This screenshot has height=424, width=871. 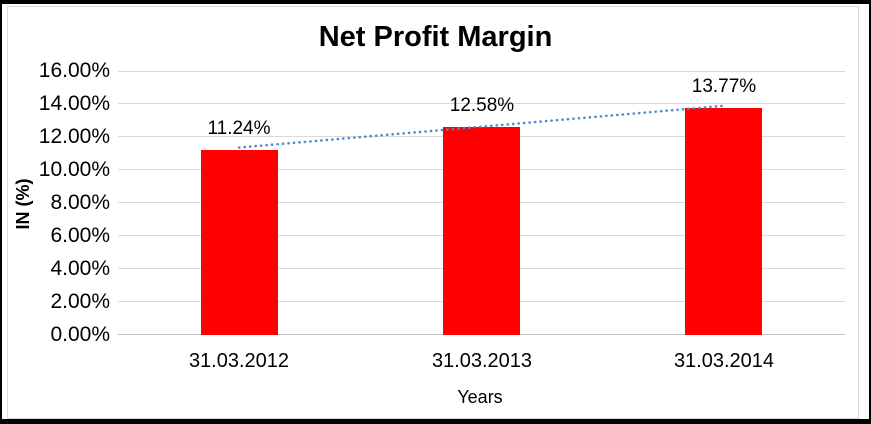 What do you see at coordinates (74, 136) in the screenshot?
I see `y-axis-tick-label: 12.00%` at bounding box center [74, 136].